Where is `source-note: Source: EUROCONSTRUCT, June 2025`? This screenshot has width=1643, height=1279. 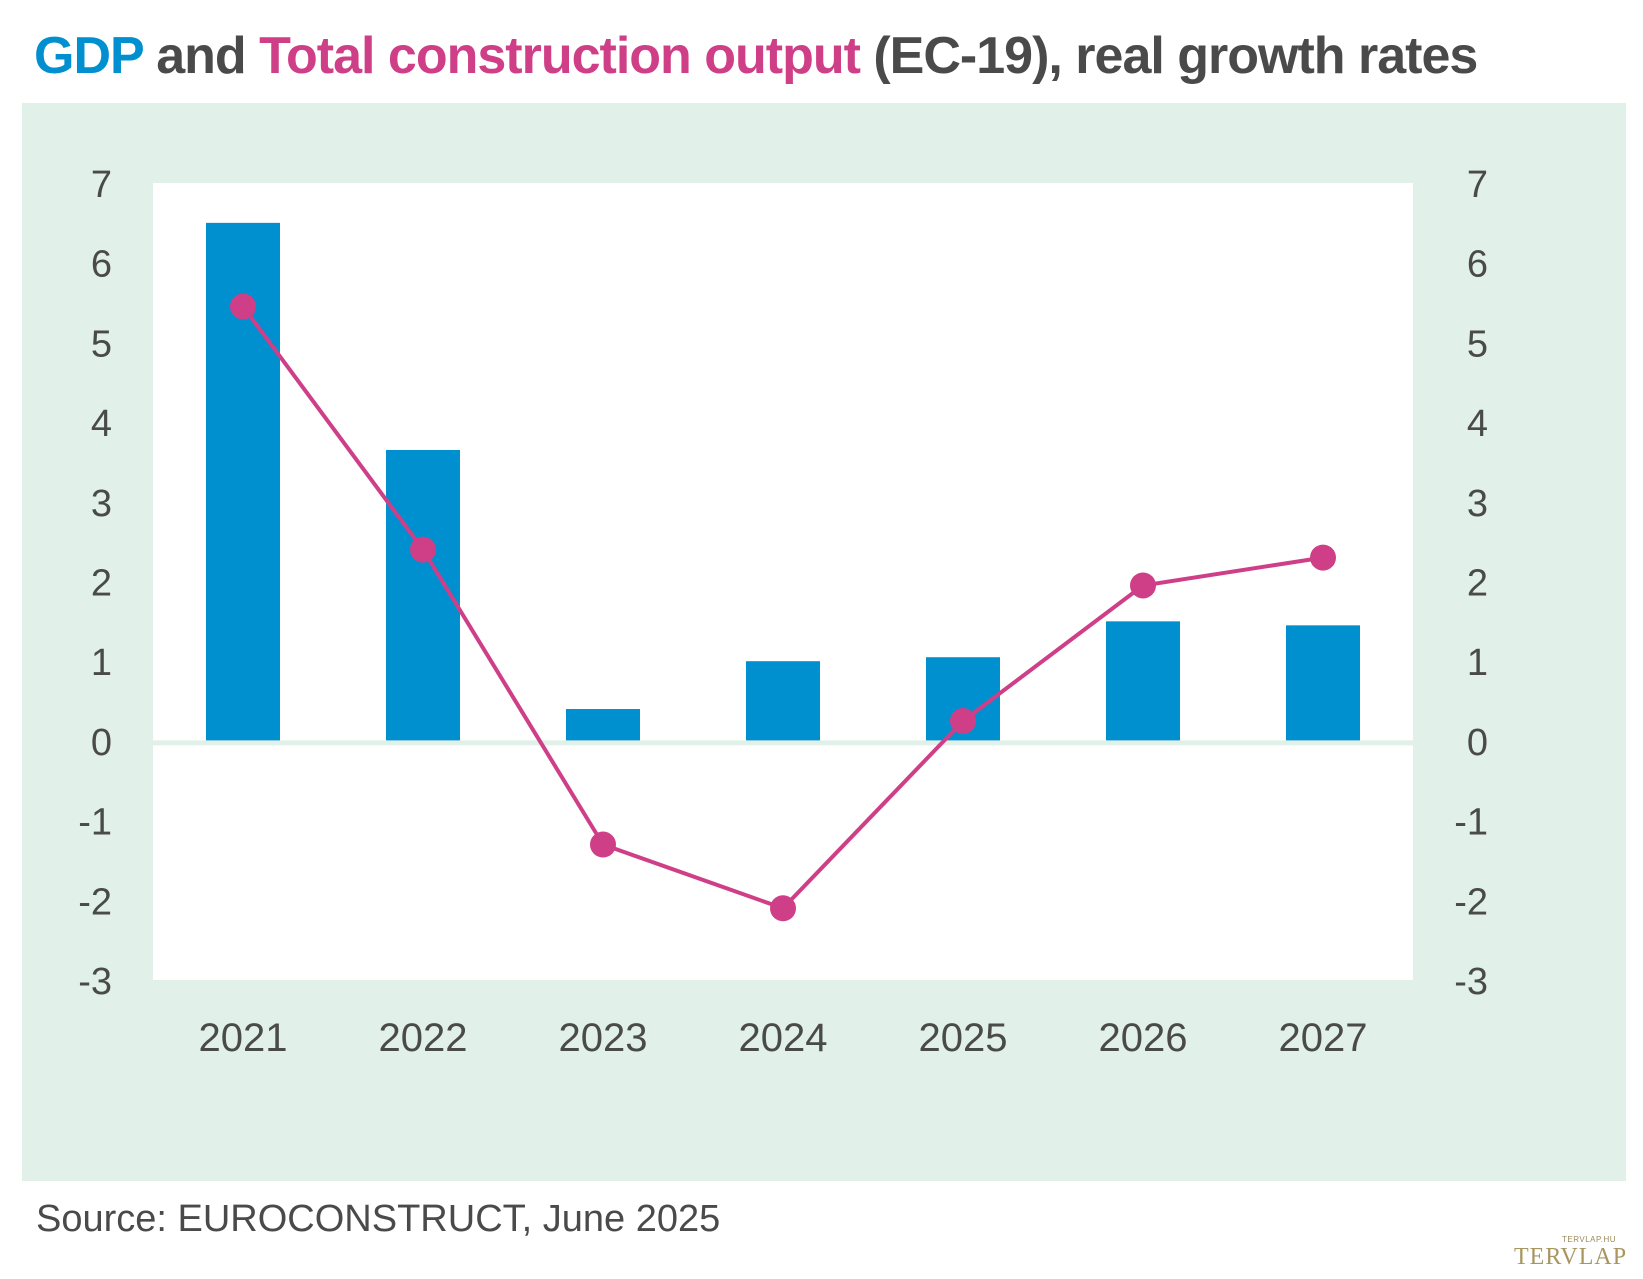
source-note: Source: EUROCONSTRUCT, June 2025 is located at coordinates (378, 1219).